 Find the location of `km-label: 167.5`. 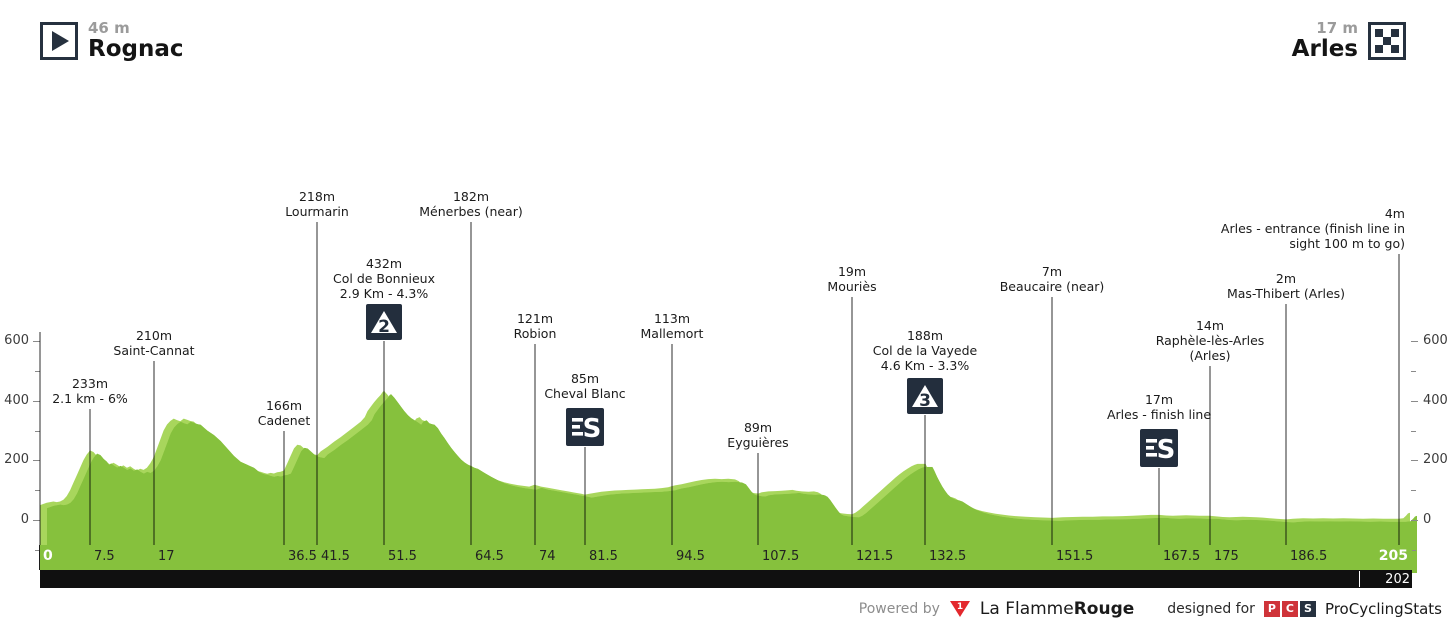

km-label: 167.5 is located at coordinates (1182, 556).